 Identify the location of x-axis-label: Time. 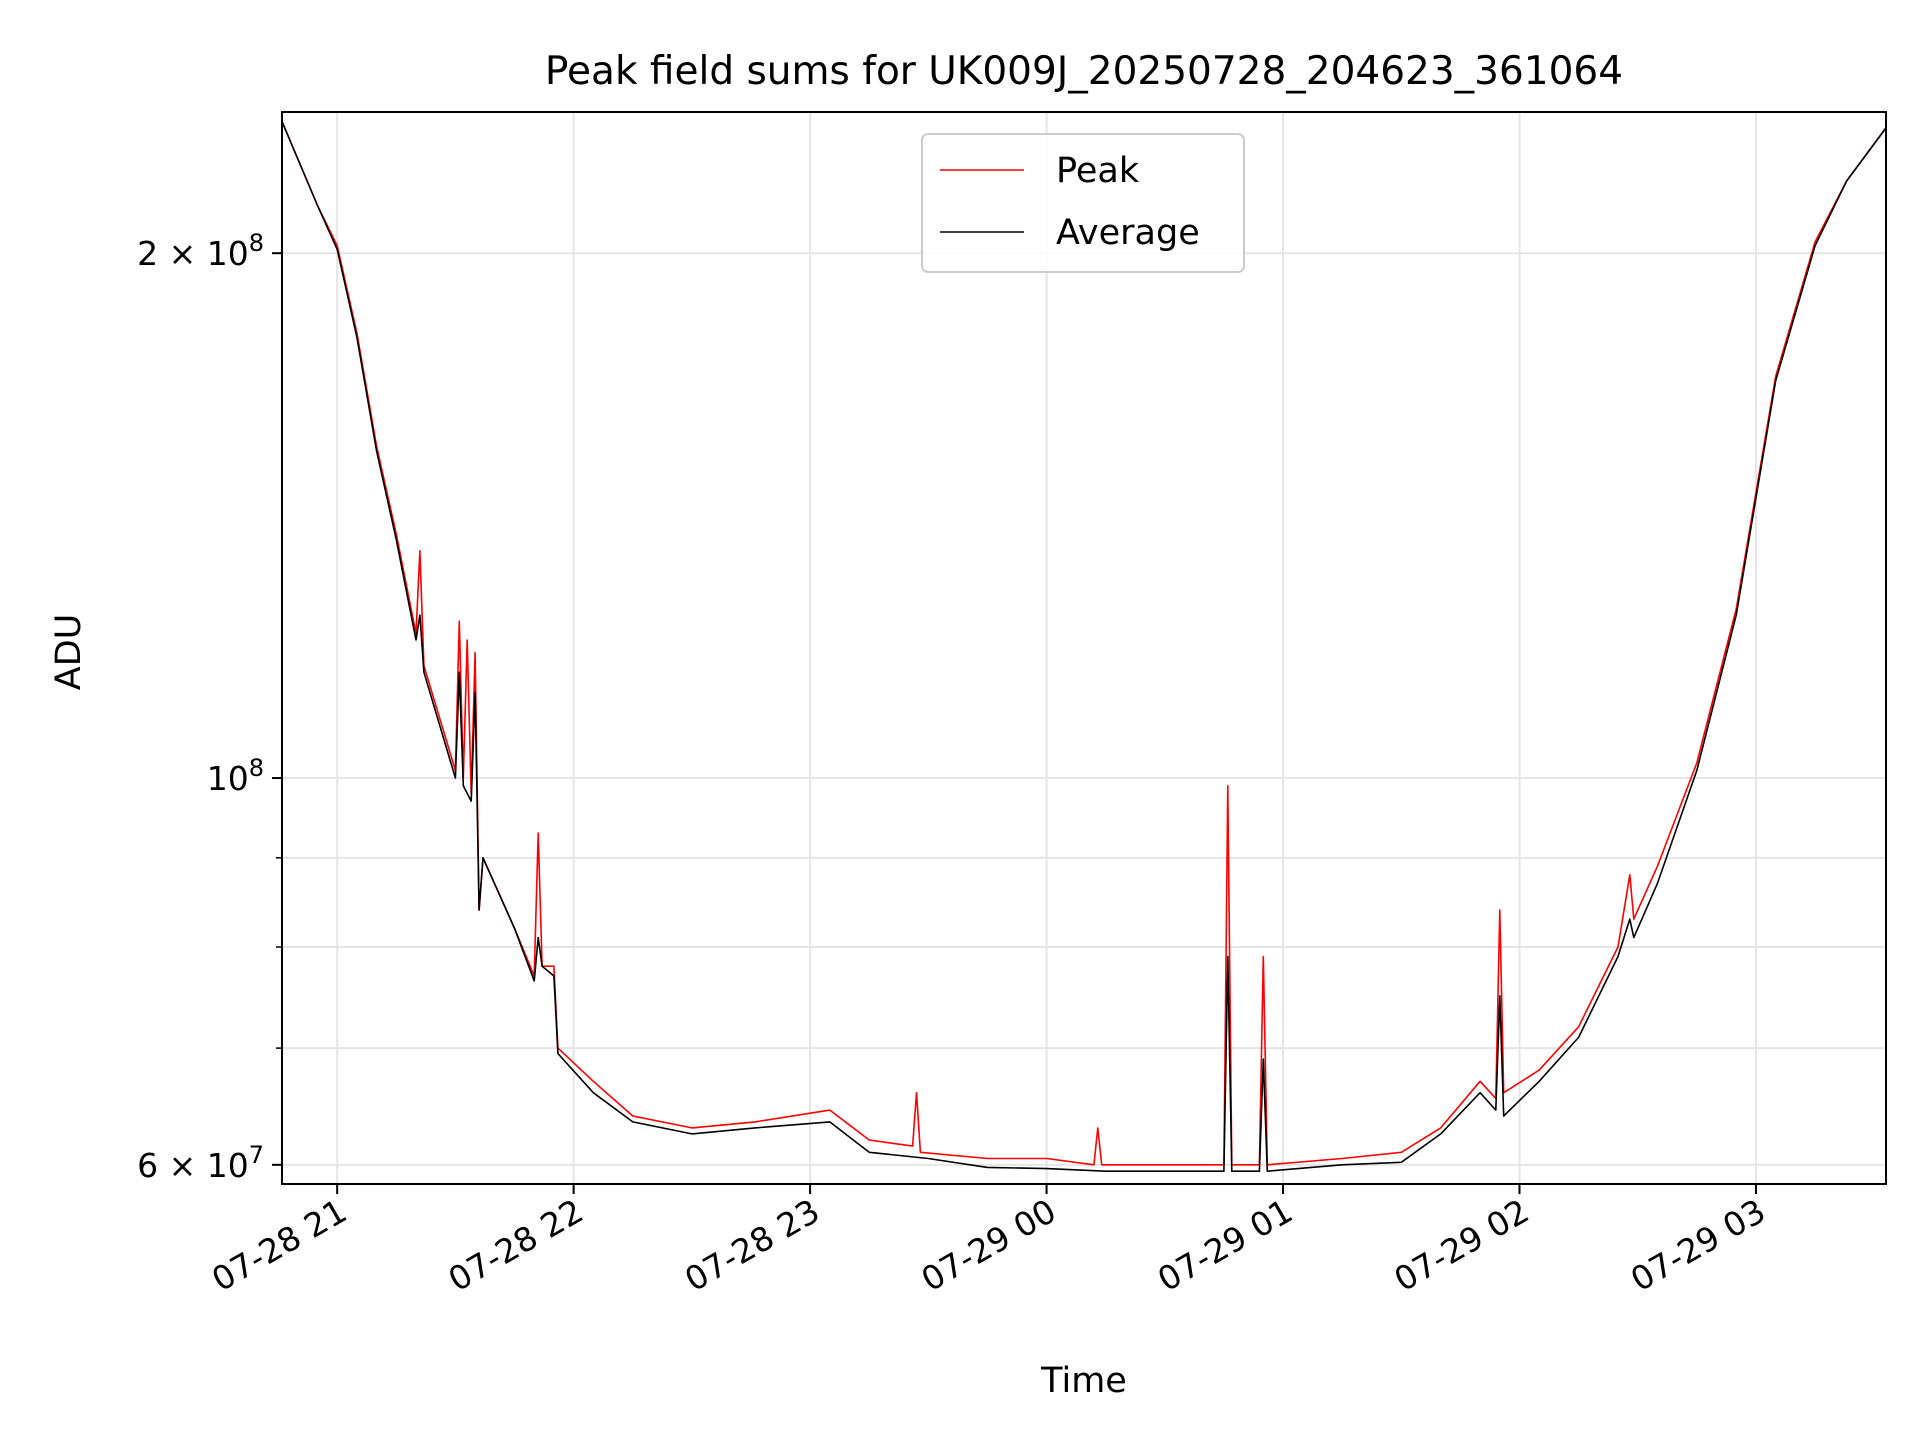
(1083, 1381).